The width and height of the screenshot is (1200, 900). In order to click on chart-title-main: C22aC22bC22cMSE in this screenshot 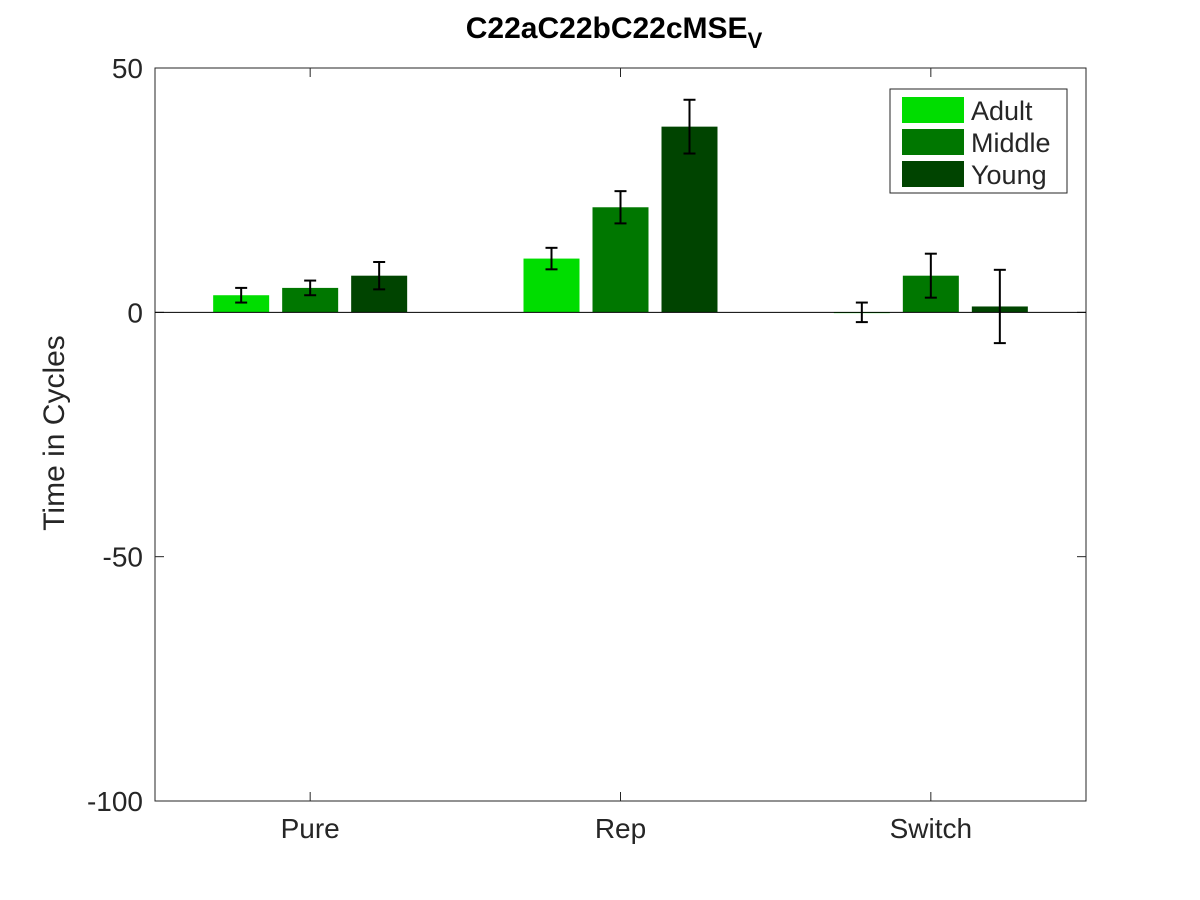, I will do `click(607, 28)`.